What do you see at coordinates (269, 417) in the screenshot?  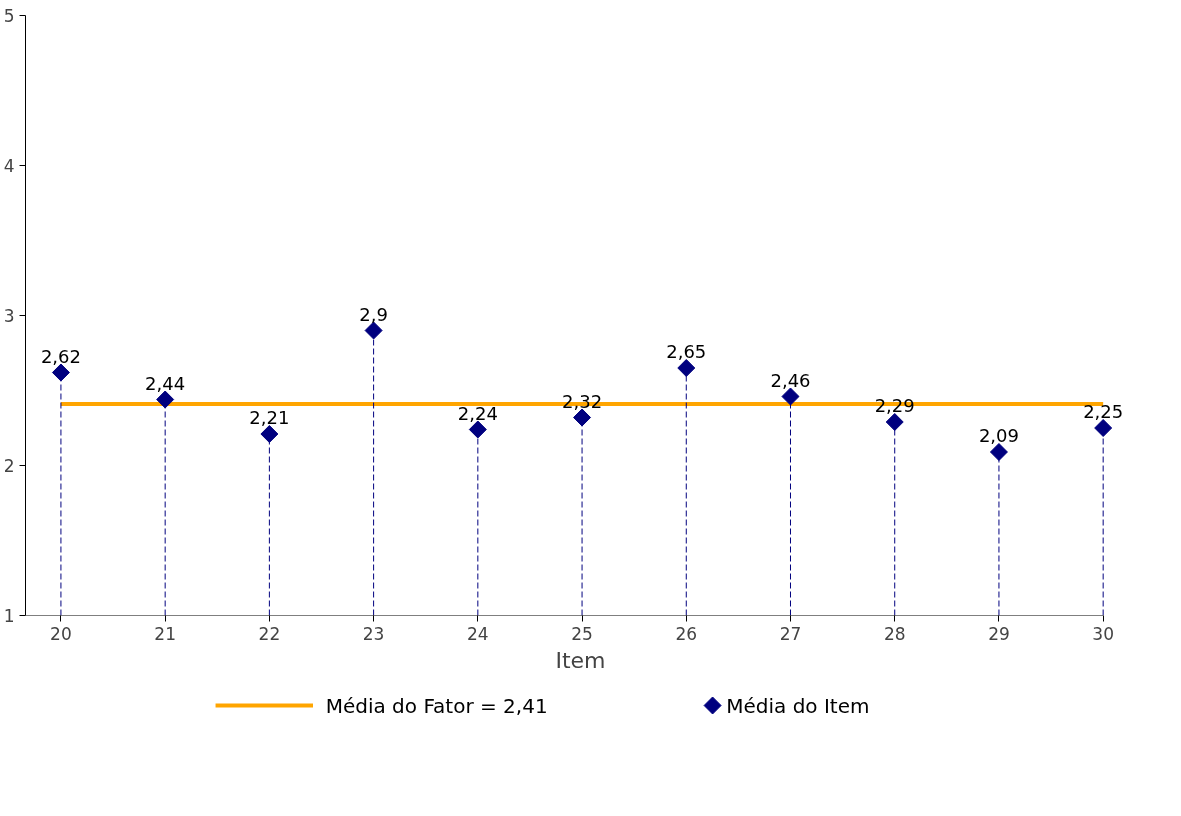 I see `data-label: 2,21` at bounding box center [269, 417].